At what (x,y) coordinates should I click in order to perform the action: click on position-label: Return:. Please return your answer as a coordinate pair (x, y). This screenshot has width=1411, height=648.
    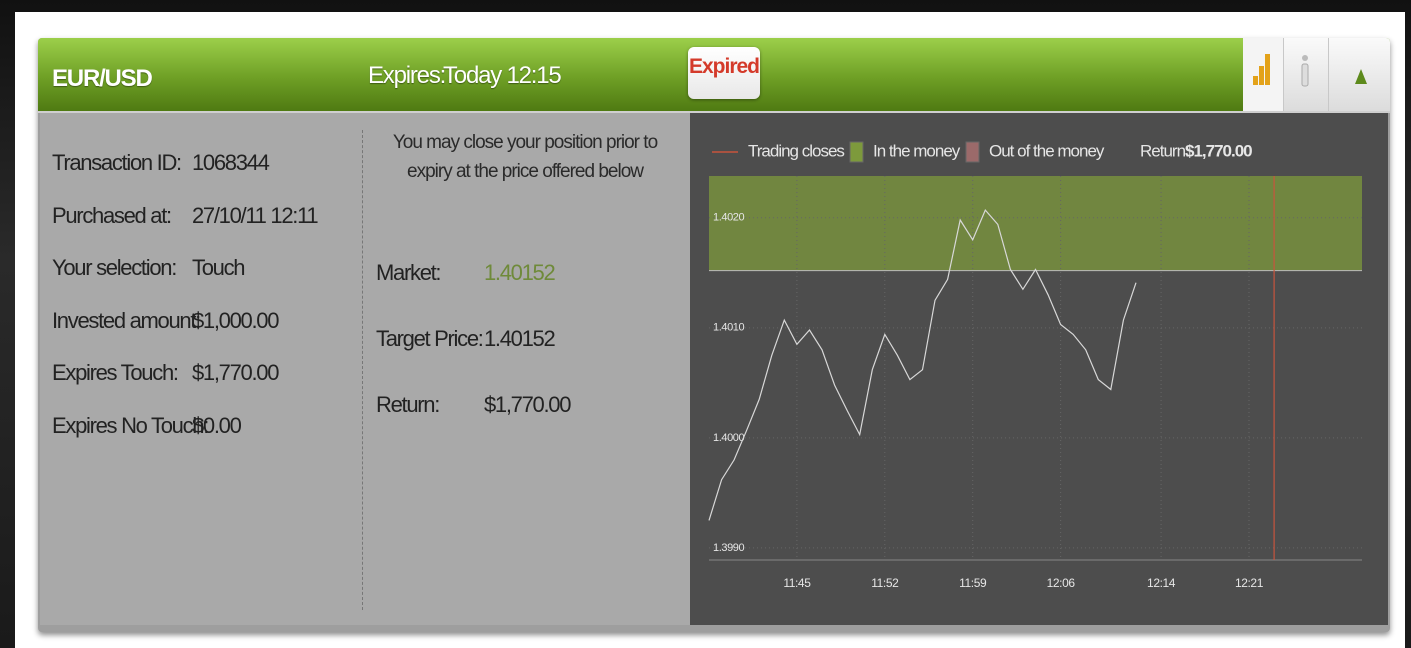
    Looking at the image, I should click on (408, 404).